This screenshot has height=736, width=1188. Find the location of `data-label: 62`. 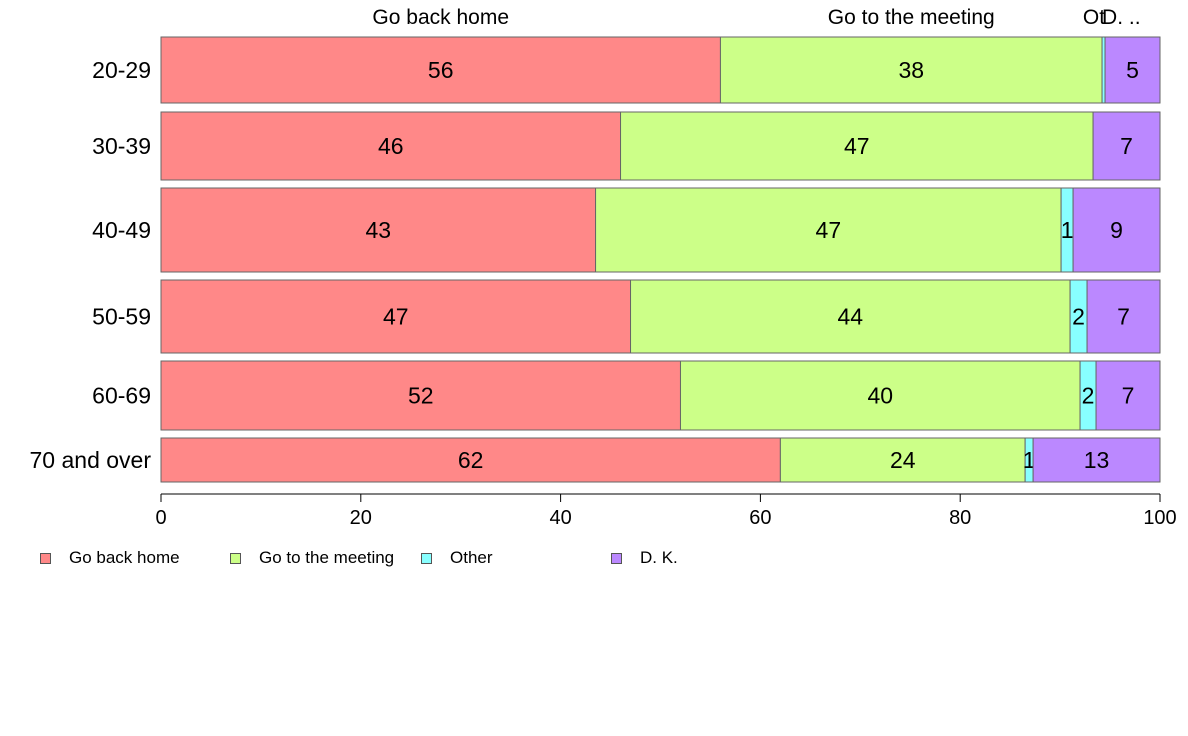

data-label: 62 is located at coordinates (471, 460).